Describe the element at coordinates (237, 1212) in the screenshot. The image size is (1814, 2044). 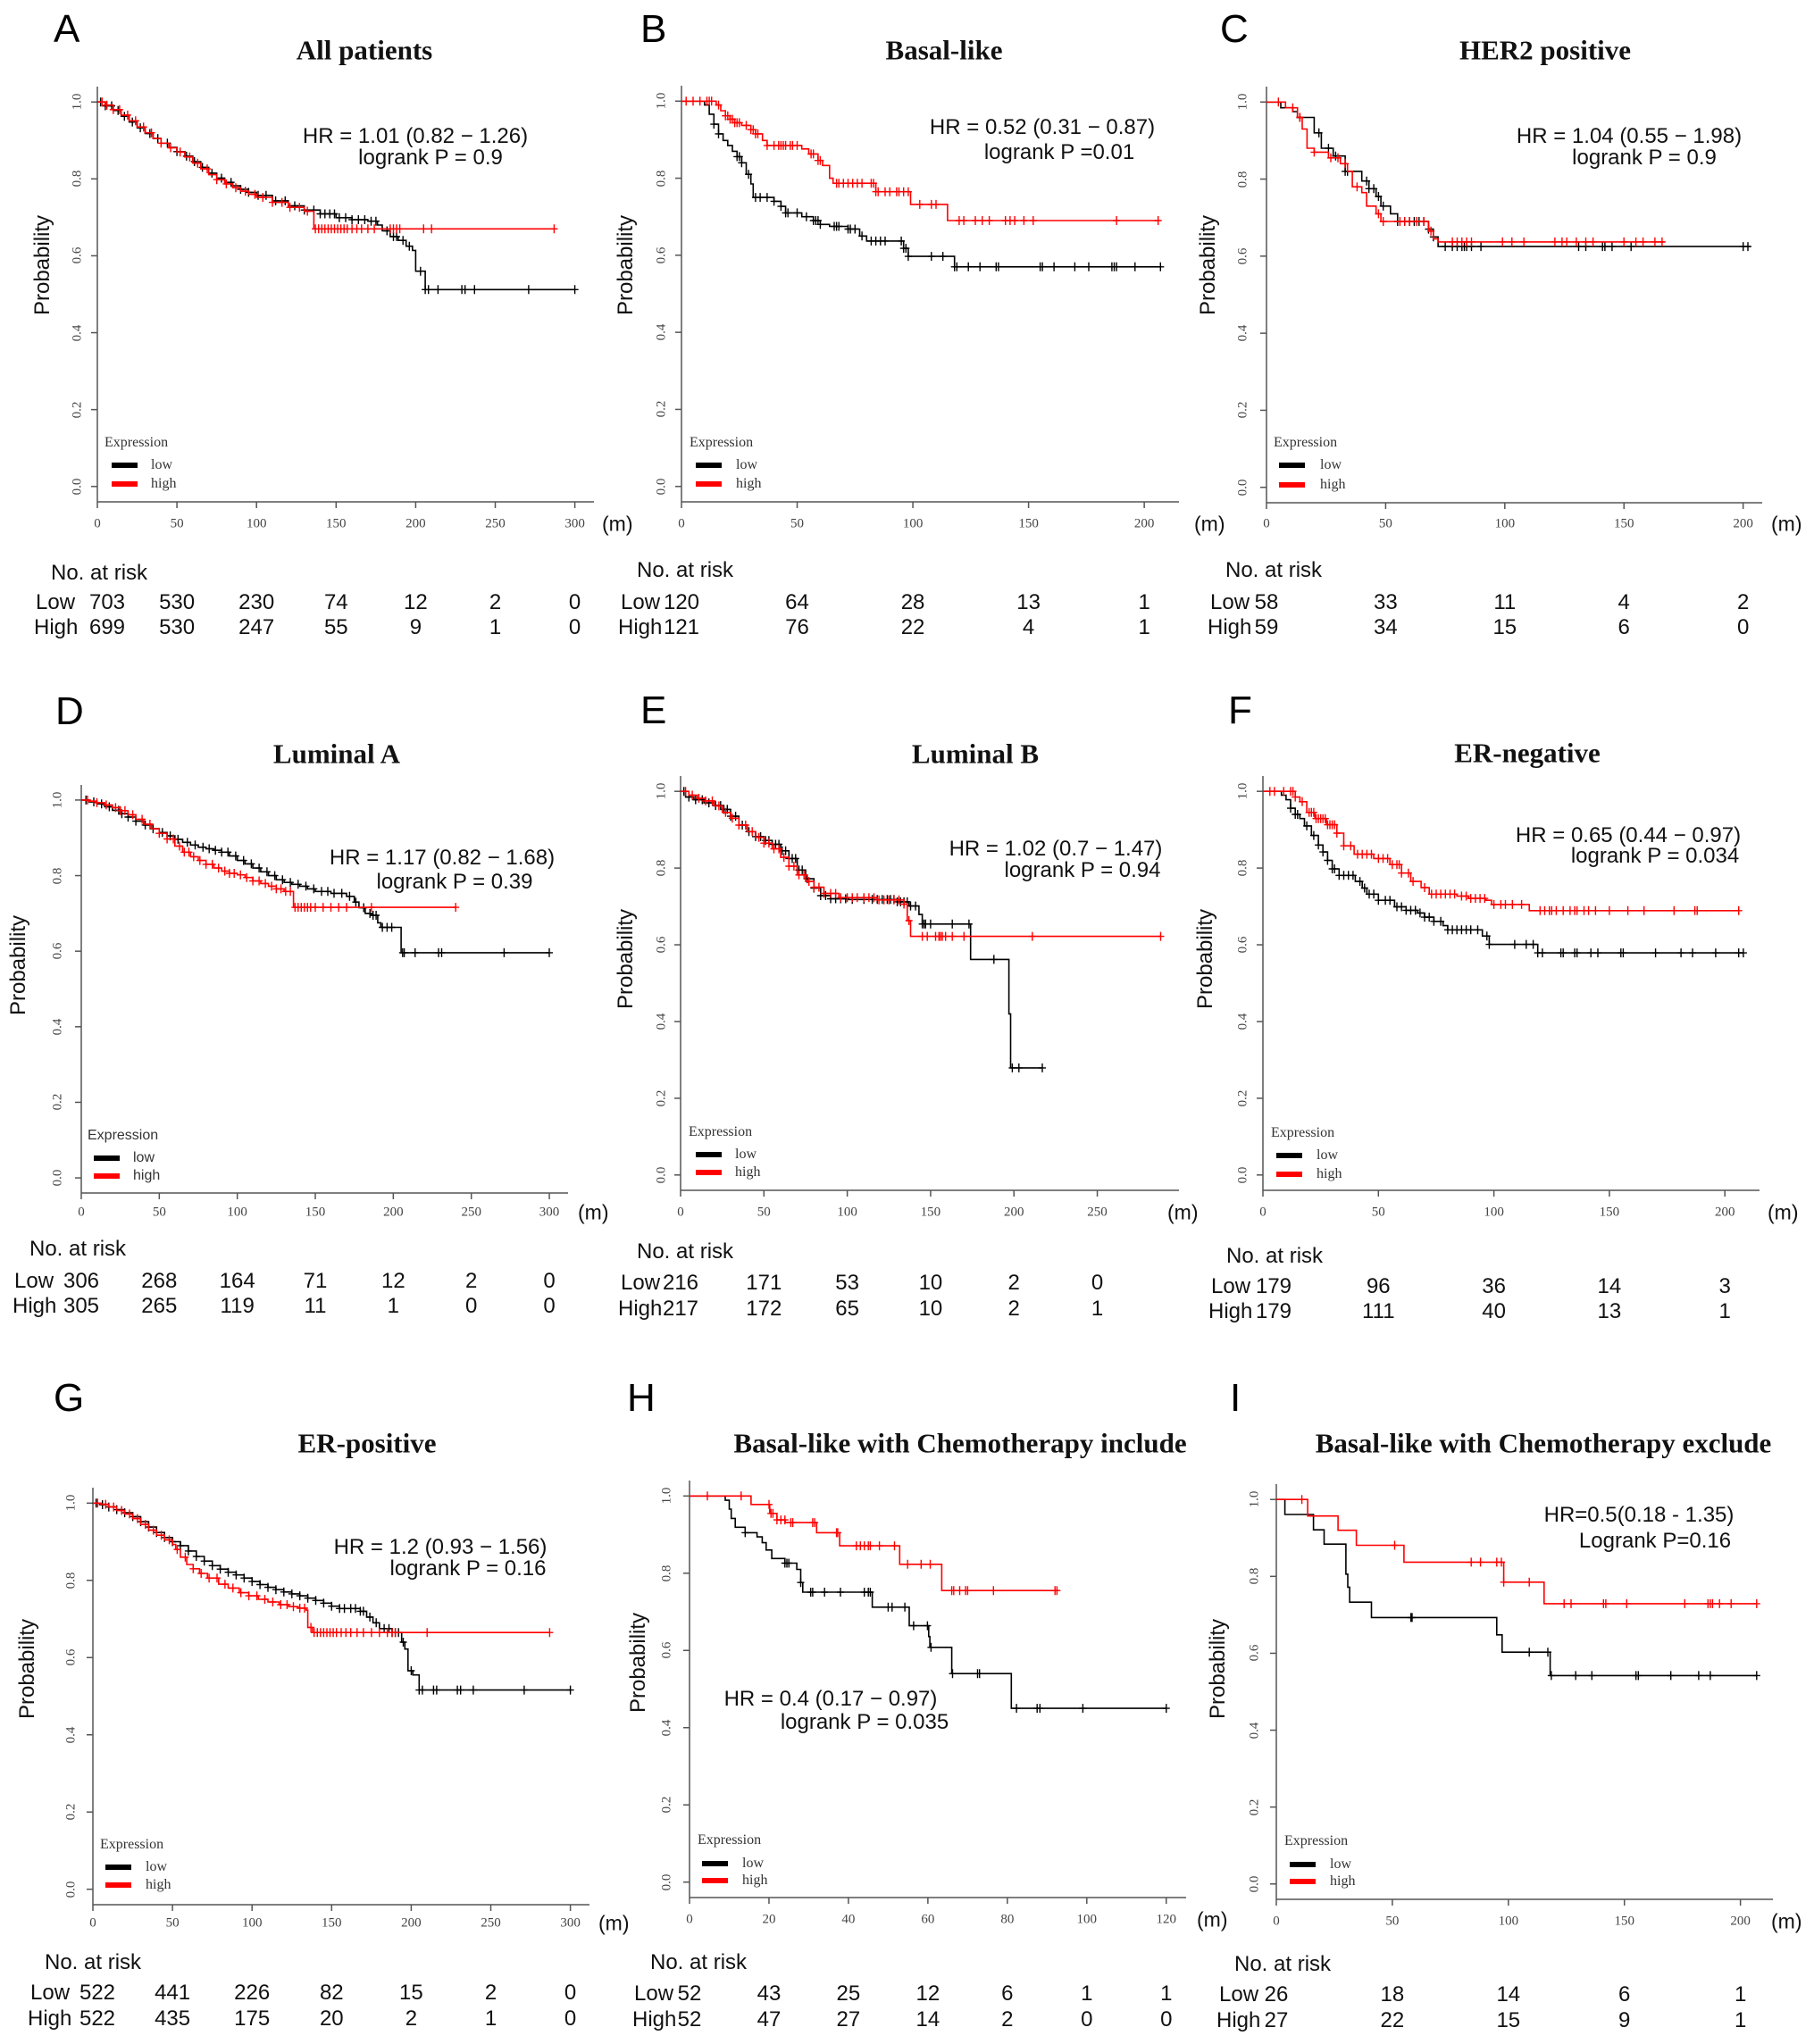
I see `x-tick-label: 100` at that location.